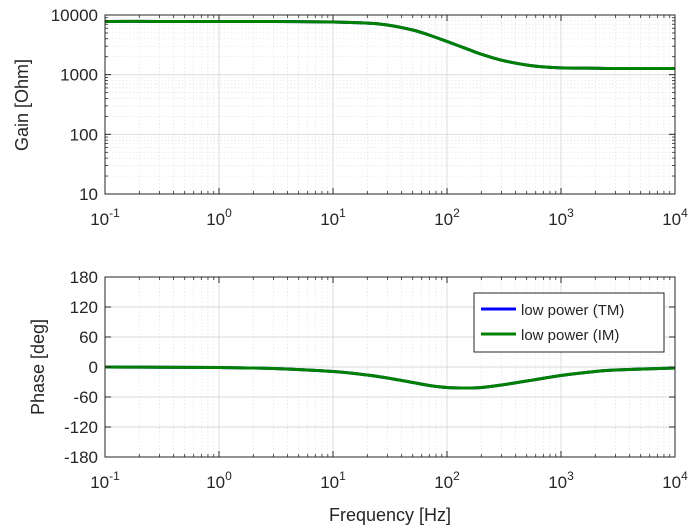 This screenshot has height=531, width=692. What do you see at coordinates (570, 335) in the screenshot?
I see `legend-label-im: low power (IM)` at bounding box center [570, 335].